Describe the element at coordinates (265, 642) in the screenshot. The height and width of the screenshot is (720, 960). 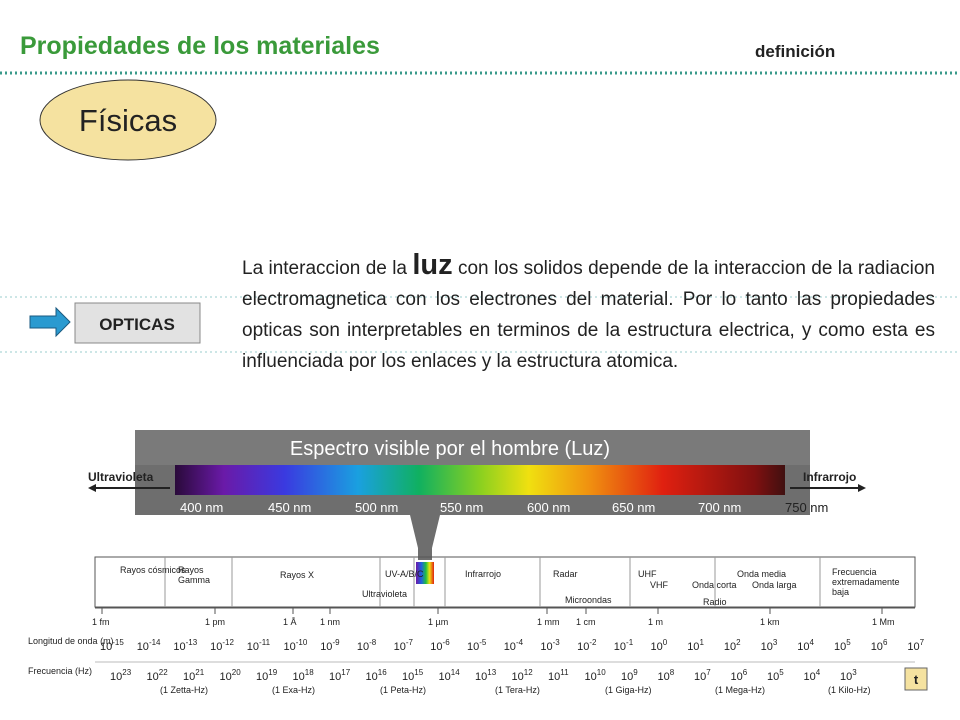
I see `exponent: -11` at that location.